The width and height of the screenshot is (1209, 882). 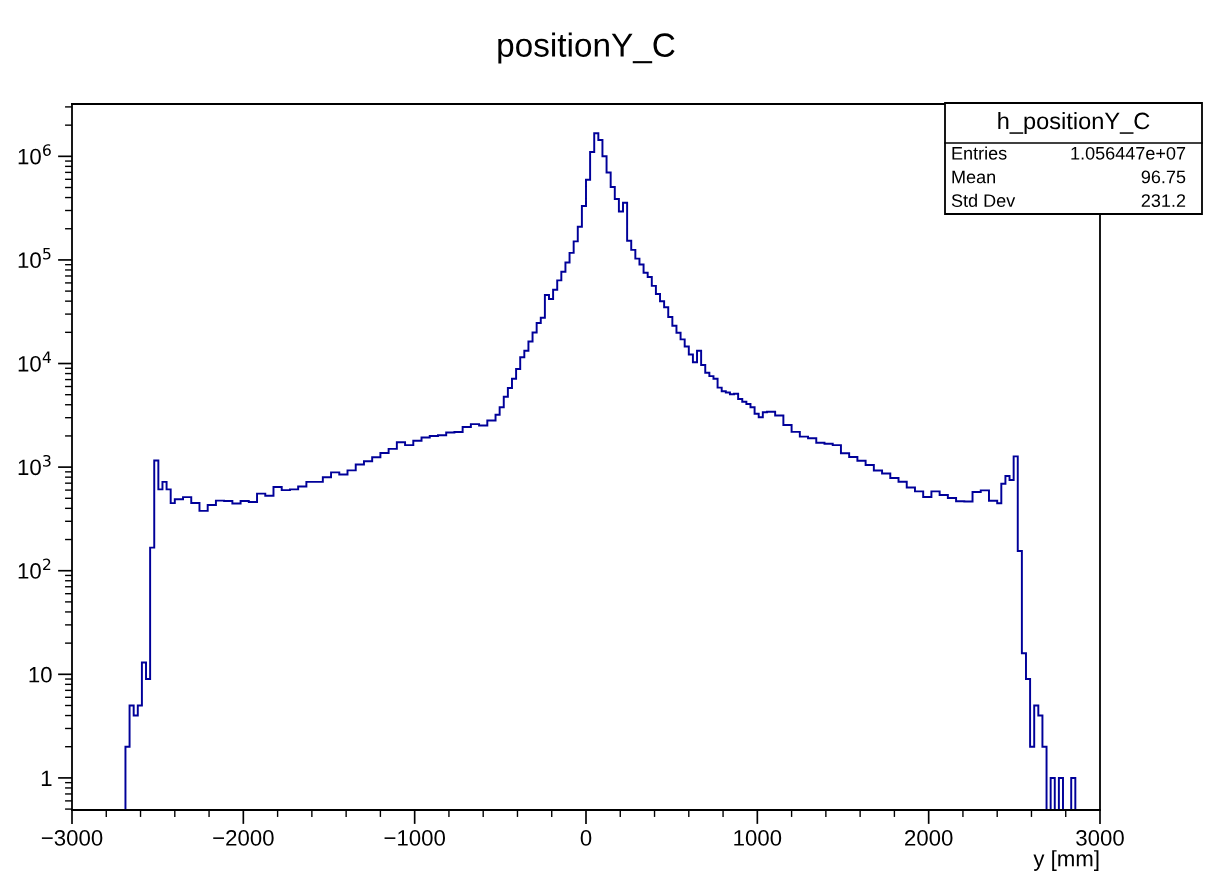 I want to click on annotation: Std Dev, so click(x=983, y=200).